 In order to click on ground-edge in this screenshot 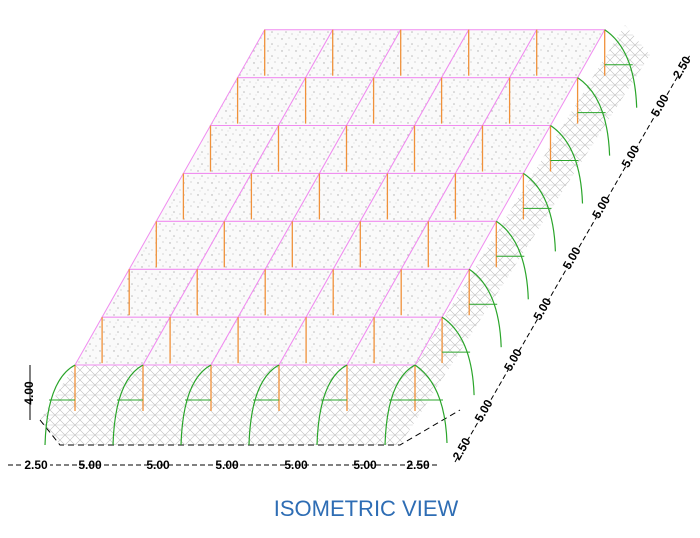, I will do `click(250, 427)`.